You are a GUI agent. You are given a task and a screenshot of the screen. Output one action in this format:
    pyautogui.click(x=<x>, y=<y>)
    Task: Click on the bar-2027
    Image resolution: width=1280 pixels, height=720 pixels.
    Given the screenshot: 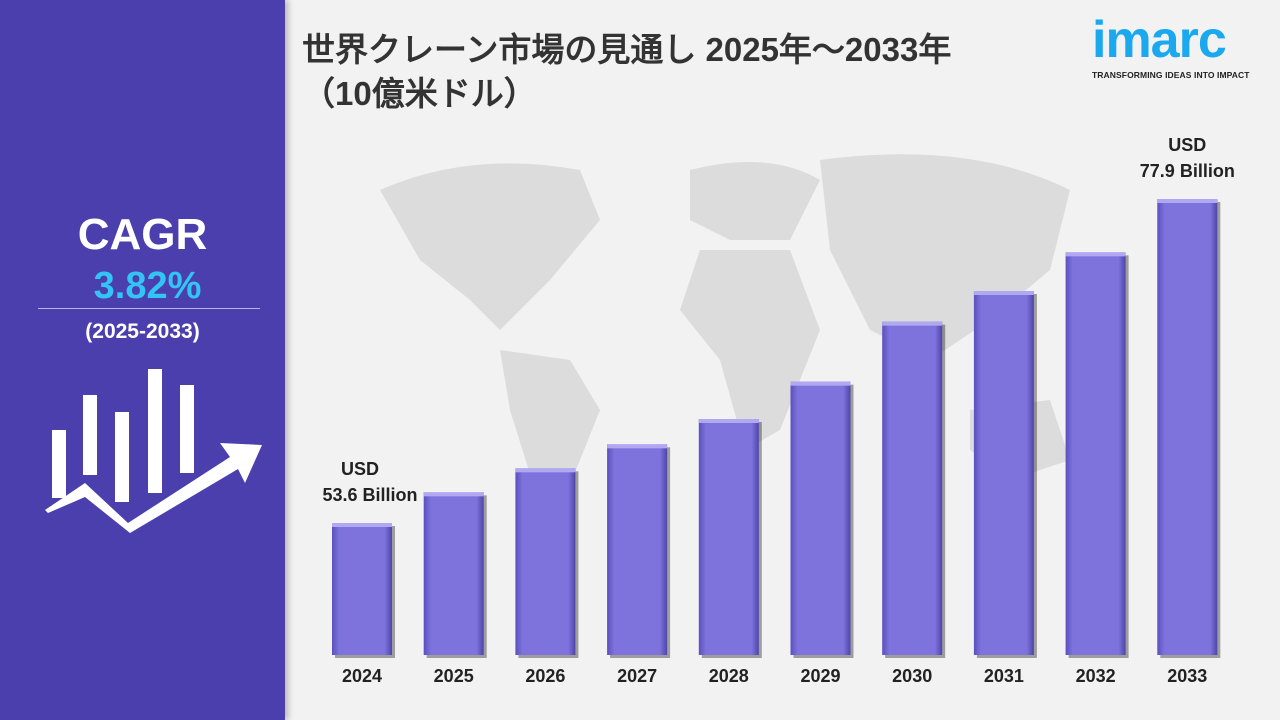 What is the action you would take?
    pyautogui.click(x=637, y=549)
    